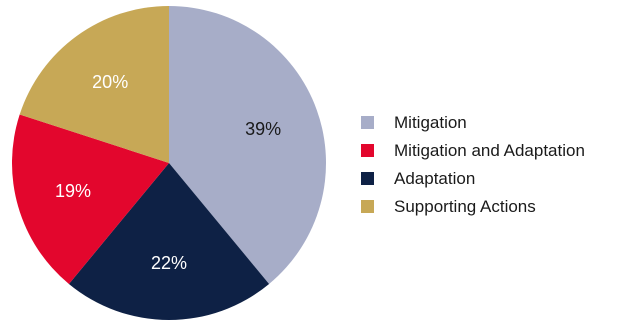 The height and width of the screenshot is (322, 629). Describe the element at coordinates (489, 150) in the screenshot. I see `legend-label-mitigation-and-adaptation: Mitigation and Adaptation` at that location.